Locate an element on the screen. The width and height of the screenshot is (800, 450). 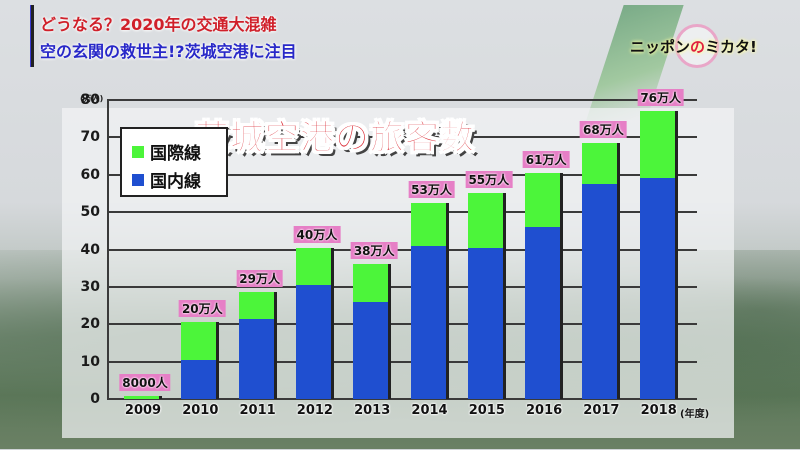
bar-2013 is located at coordinates (372, 331).